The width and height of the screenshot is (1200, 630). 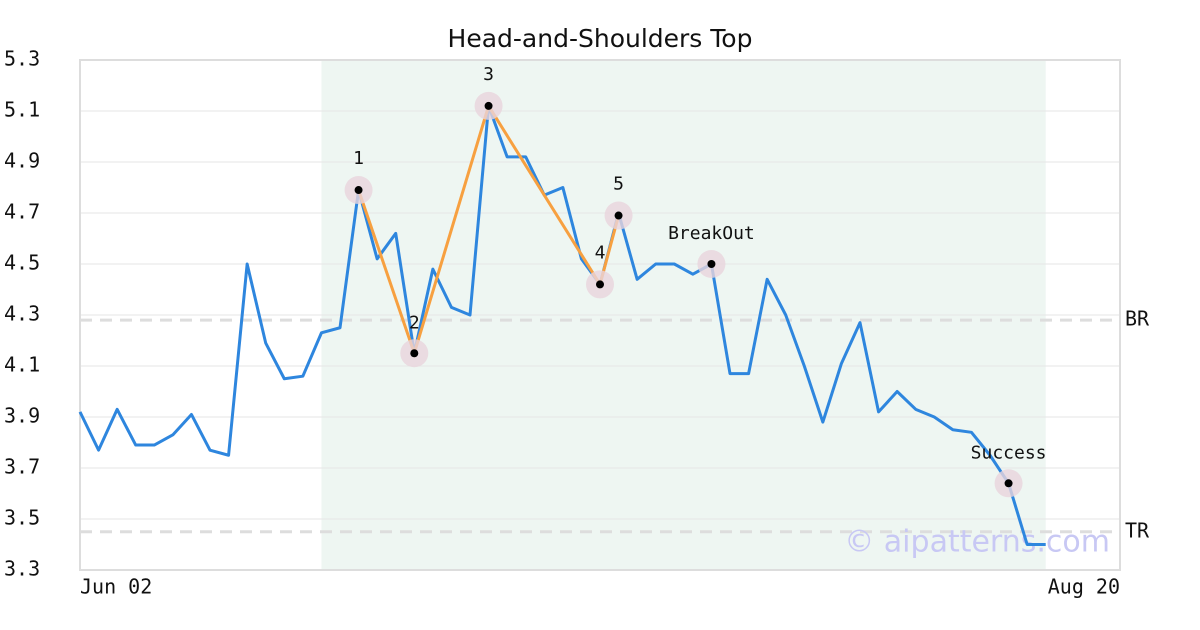 I want to click on y-tick-label: 3.3, so click(x=22, y=569).